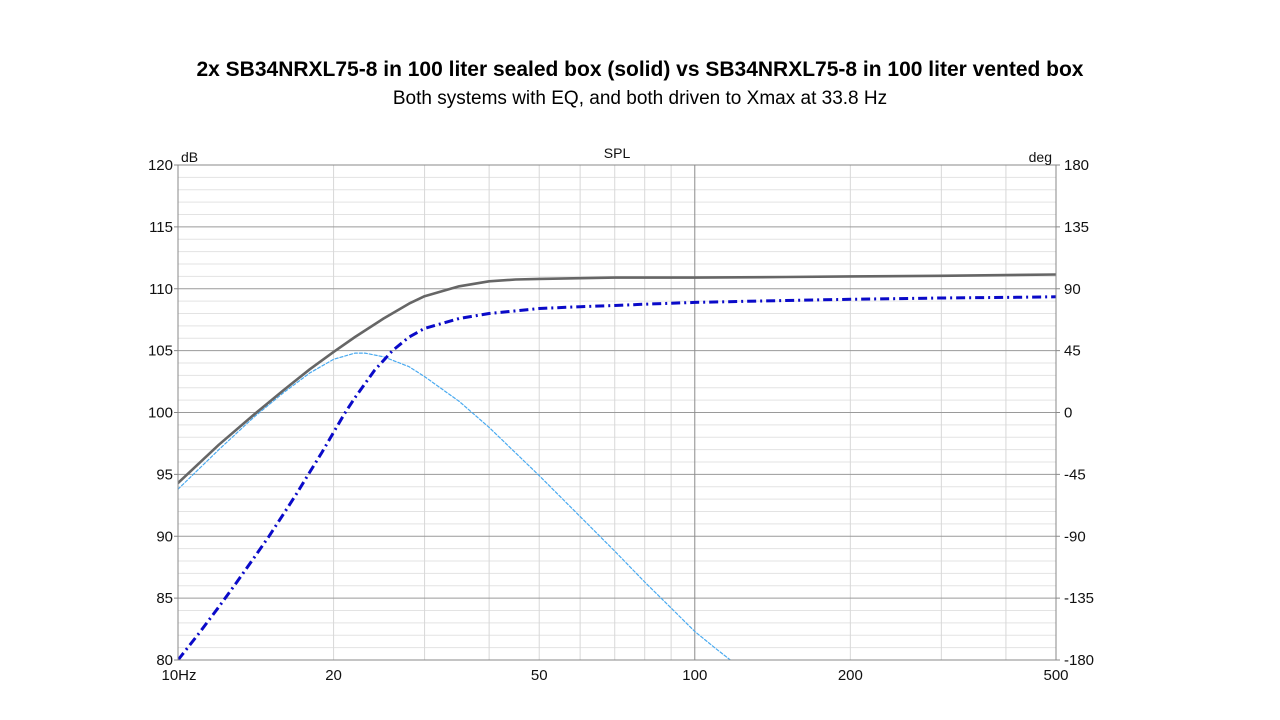 The image size is (1280, 720). What do you see at coordinates (1055, 675) in the screenshot?
I see `x-tick-label: 500` at bounding box center [1055, 675].